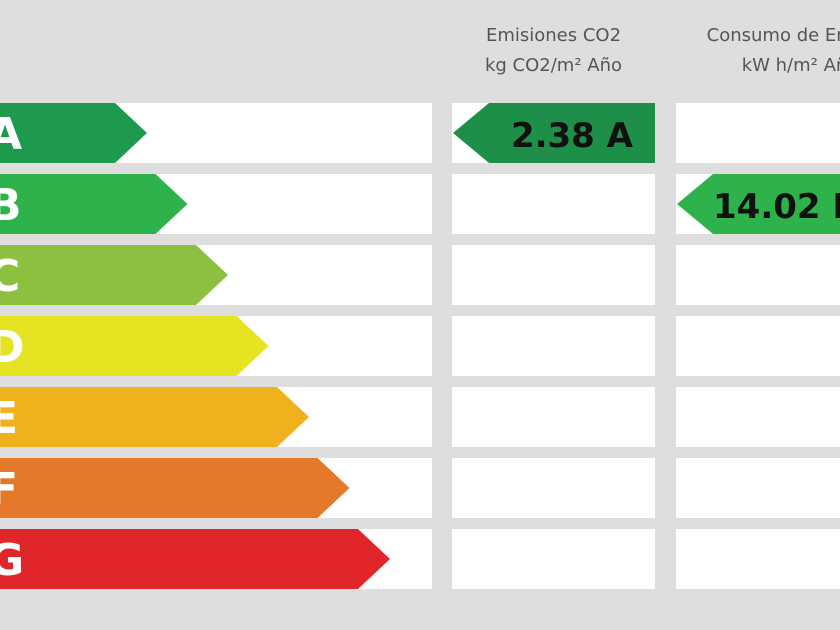 This screenshot has width=840, height=630. I want to click on rating-letter: B, so click(11, 205).